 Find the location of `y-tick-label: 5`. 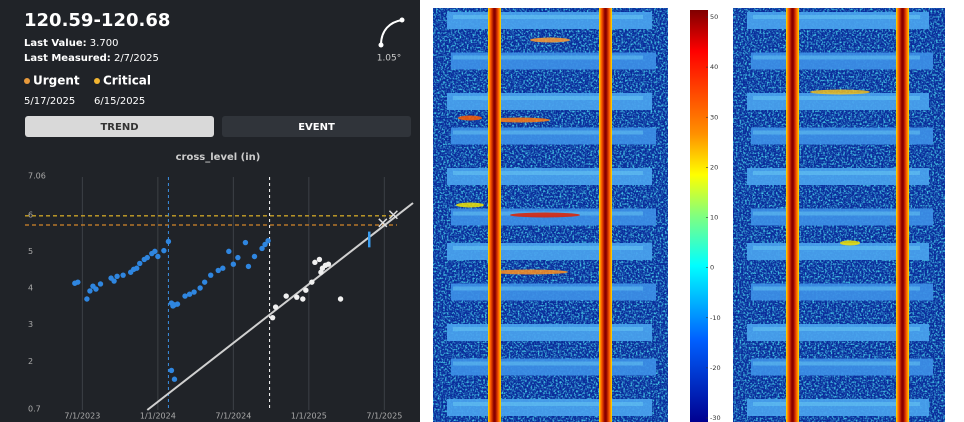

y-tick-label: 5 is located at coordinates (30, 251).